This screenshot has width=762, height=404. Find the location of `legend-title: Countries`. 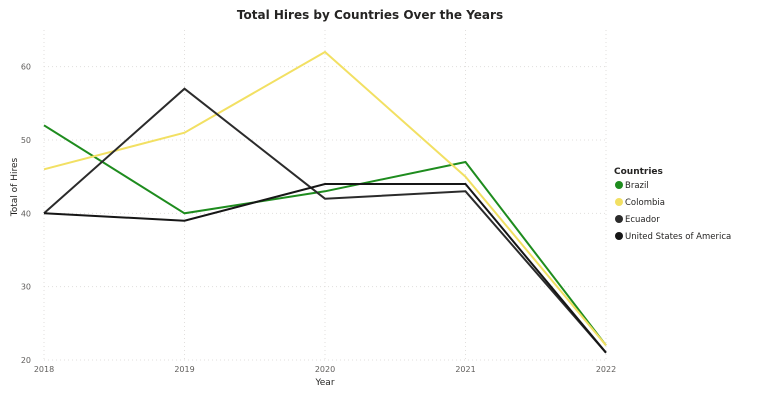

legend-title: Countries is located at coordinates (638, 172).